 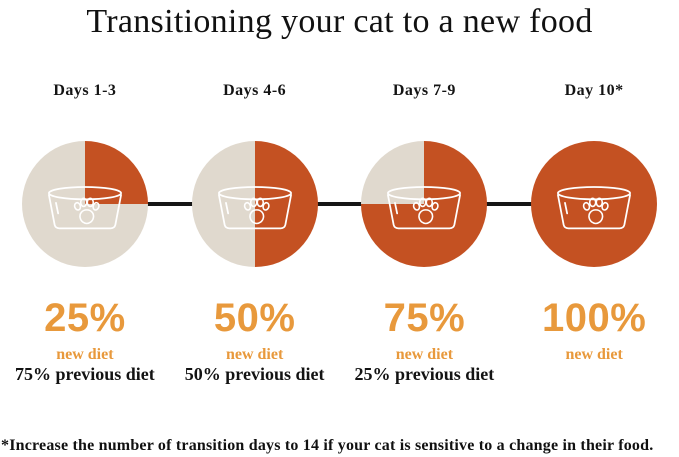 What do you see at coordinates (424, 318) in the screenshot?
I see `percent-value-stage-3: 75%` at bounding box center [424, 318].